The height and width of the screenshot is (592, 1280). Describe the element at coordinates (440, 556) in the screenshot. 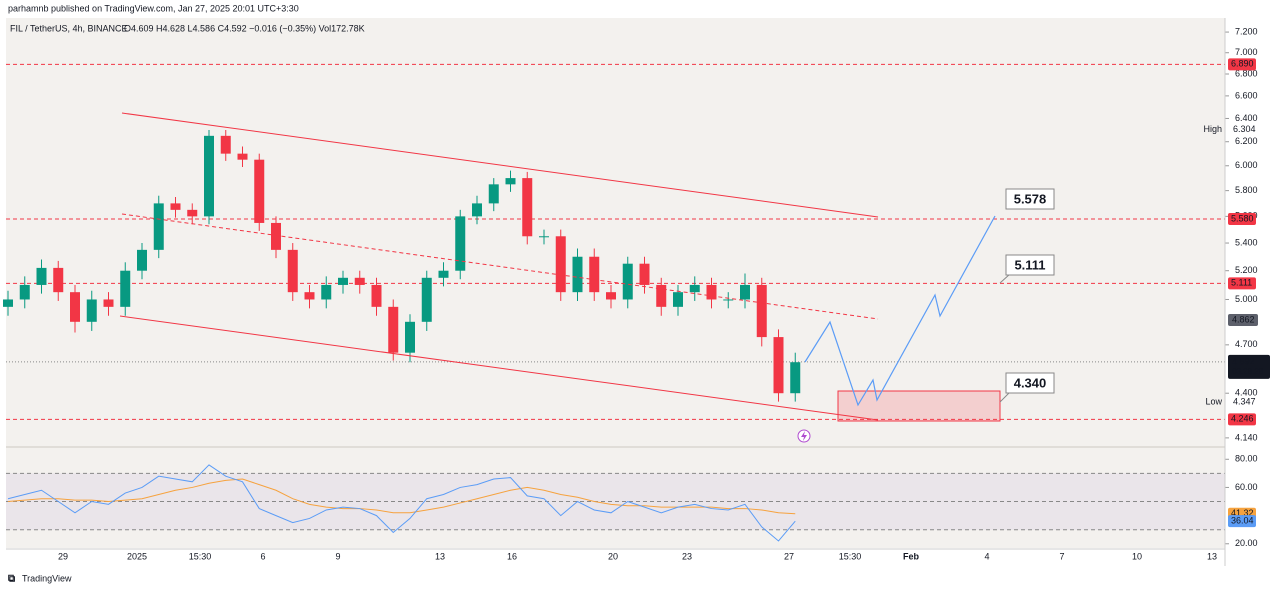

I see `x-tick-label: 13` at that location.